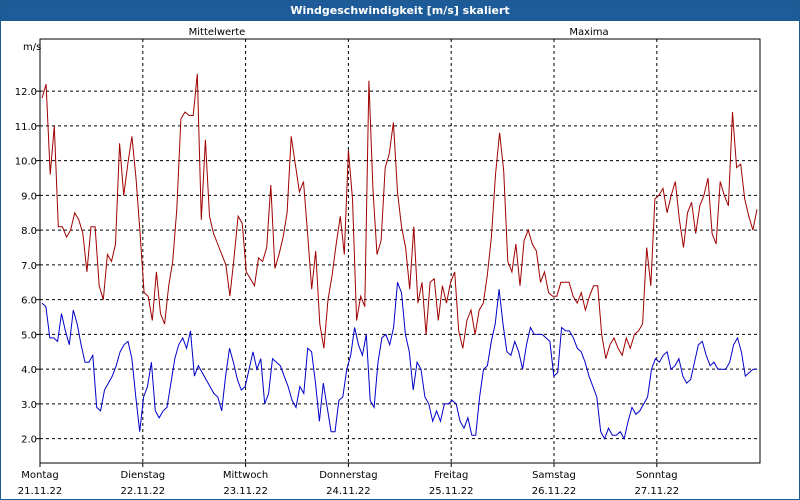 Image resolution: width=800 pixels, height=500 pixels. Describe the element at coordinates (143, 475) in the screenshot. I see `x-tick-day: Dienstag` at that location.